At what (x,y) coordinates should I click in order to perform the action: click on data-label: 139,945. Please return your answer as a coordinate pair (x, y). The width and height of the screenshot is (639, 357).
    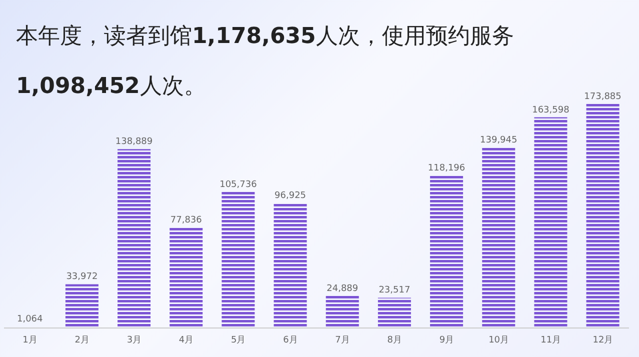
    Looking at the image, I should click on (499, 141).